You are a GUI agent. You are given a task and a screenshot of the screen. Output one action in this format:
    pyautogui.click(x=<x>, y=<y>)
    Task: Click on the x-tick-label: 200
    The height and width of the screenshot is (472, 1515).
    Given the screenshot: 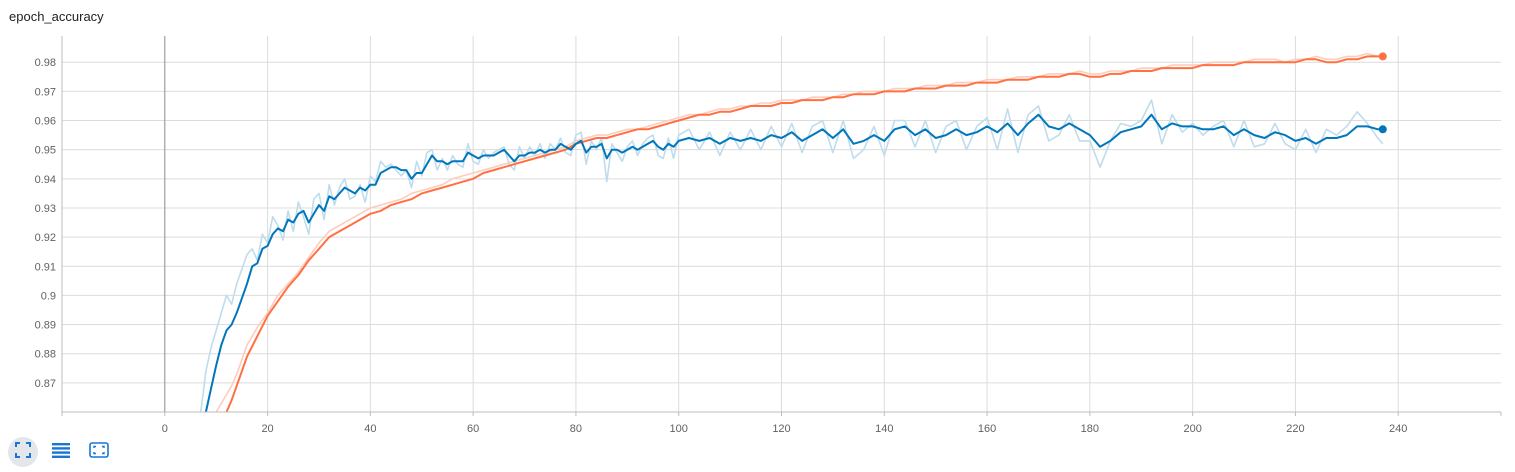 What is the action you would take?
    pyautogui.click(x=1192, y=427)
    